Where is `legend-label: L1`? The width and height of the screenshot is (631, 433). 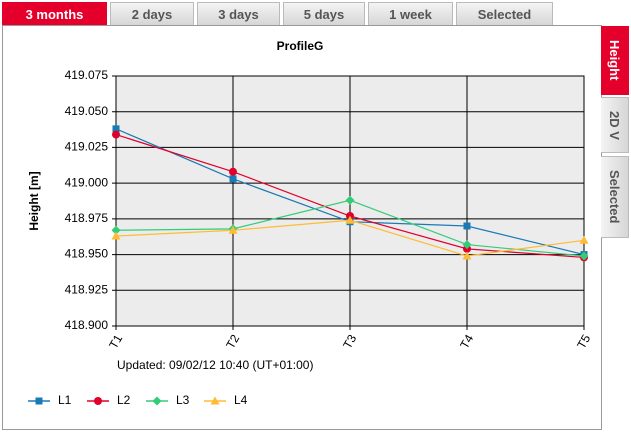
legend-label: L1 is located at coordinates (65, 400).